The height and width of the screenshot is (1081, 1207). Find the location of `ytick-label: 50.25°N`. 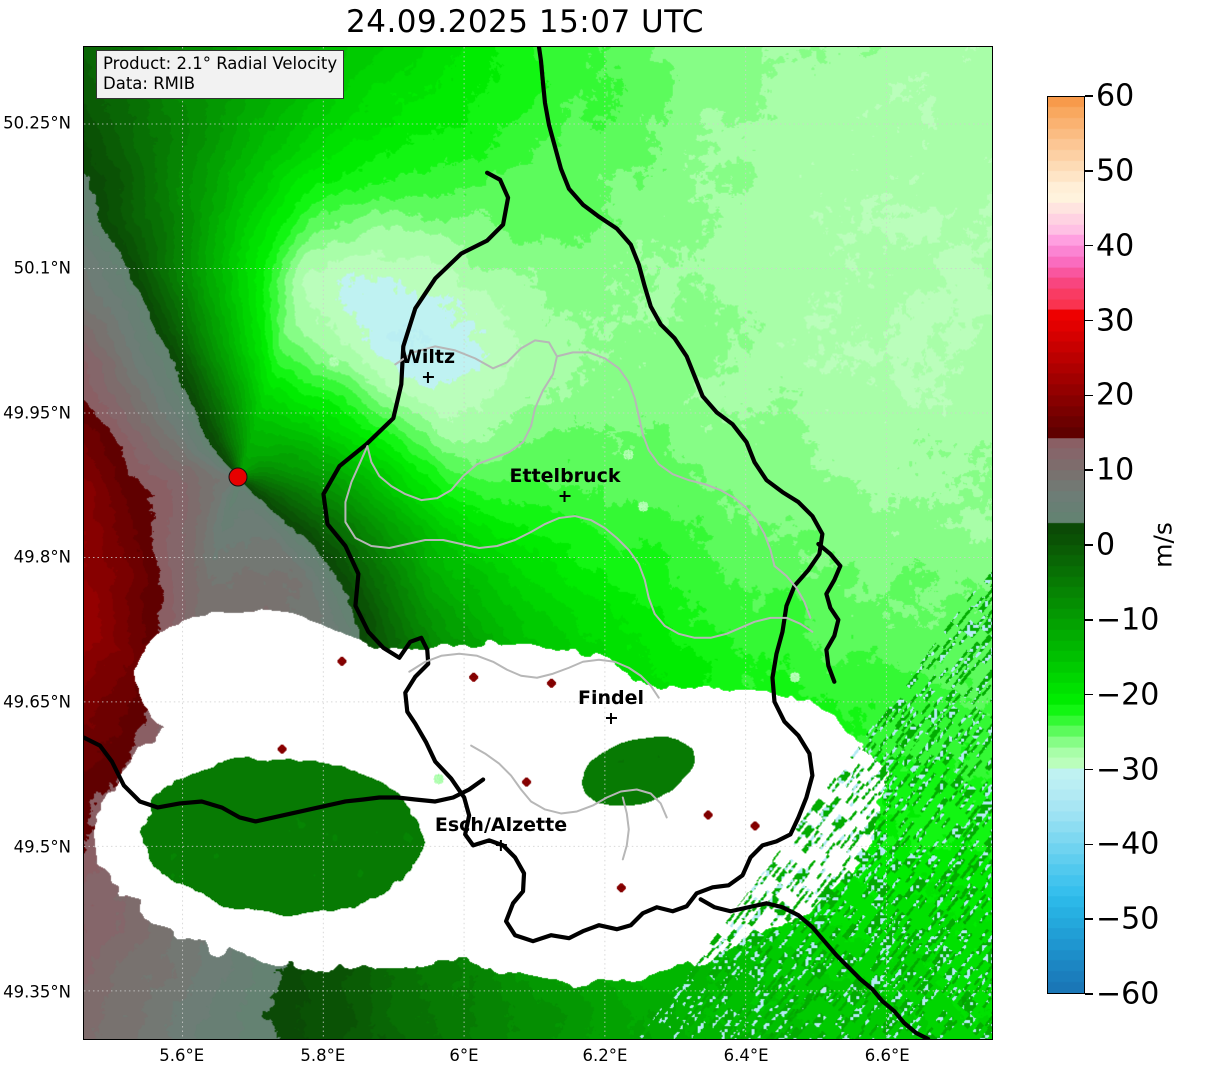

ytick-label: 50.25°N is located at coordinates (37, 123).